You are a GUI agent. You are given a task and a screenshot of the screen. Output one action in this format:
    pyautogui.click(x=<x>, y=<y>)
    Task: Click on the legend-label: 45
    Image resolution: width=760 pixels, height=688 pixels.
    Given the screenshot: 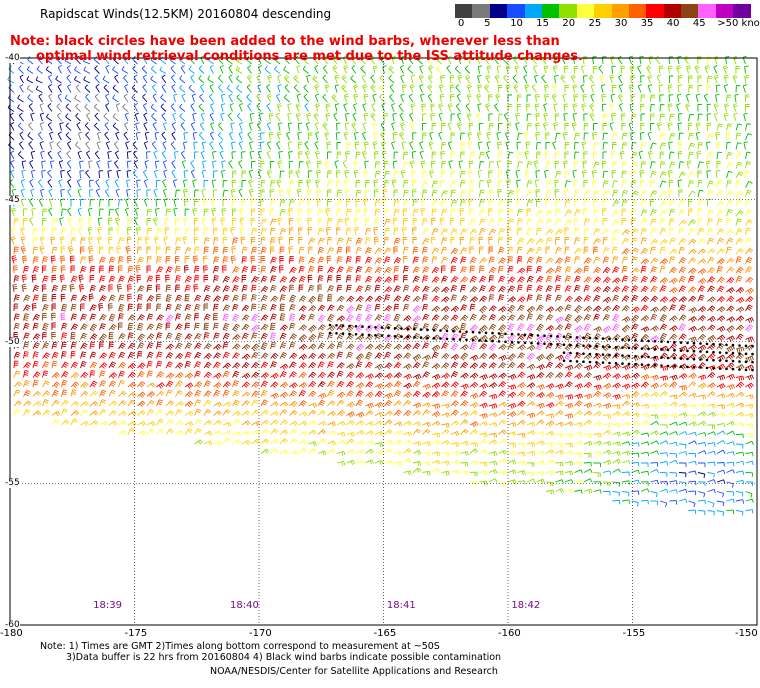 What is the action you would take?
    pyautogui.click(x=699, y=23)
    